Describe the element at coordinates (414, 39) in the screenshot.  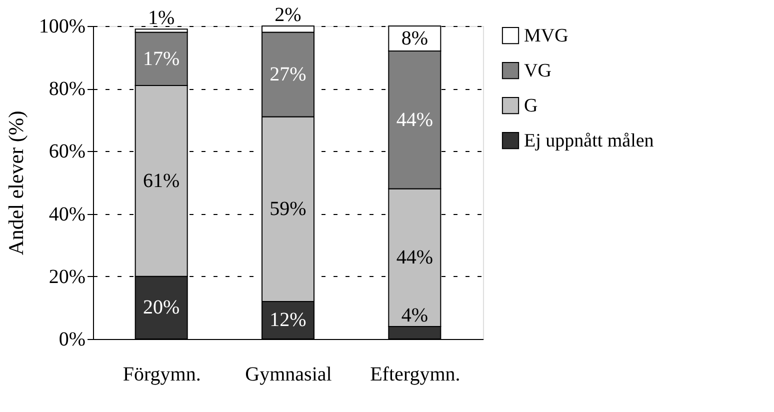
I see `data-label: 8%` at that location.